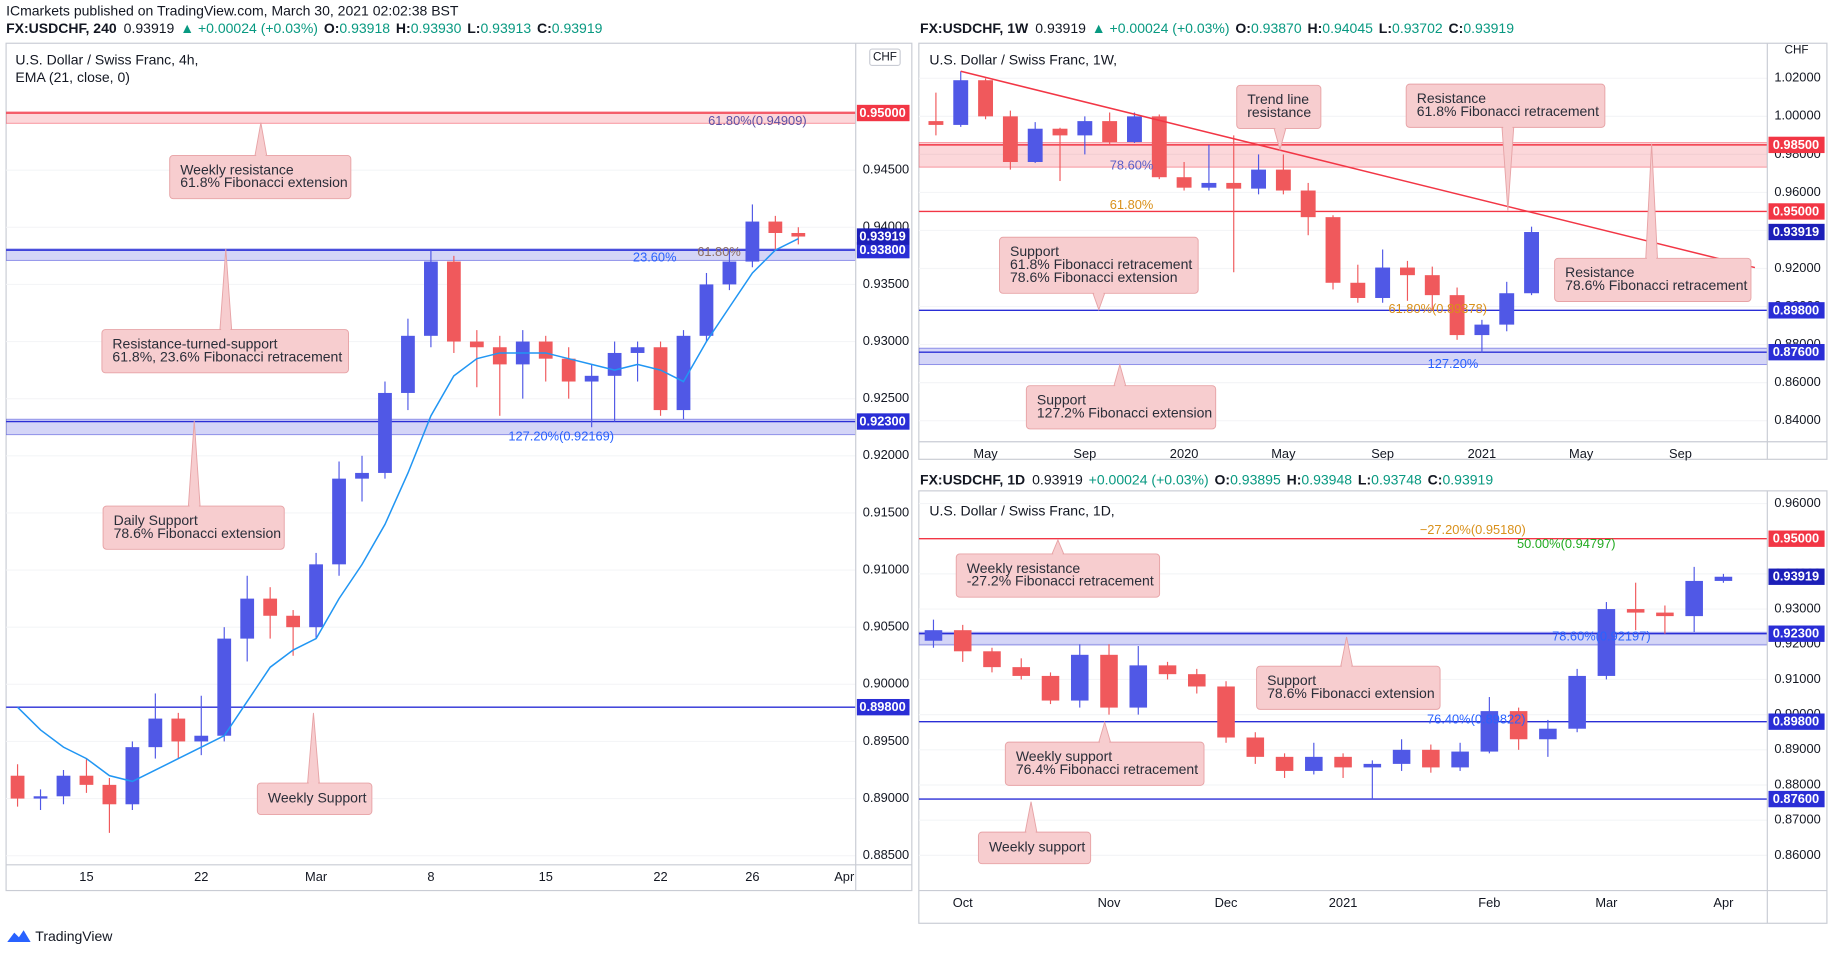  I want to click on y-tick-label: 0.91500, so click(886, 511).